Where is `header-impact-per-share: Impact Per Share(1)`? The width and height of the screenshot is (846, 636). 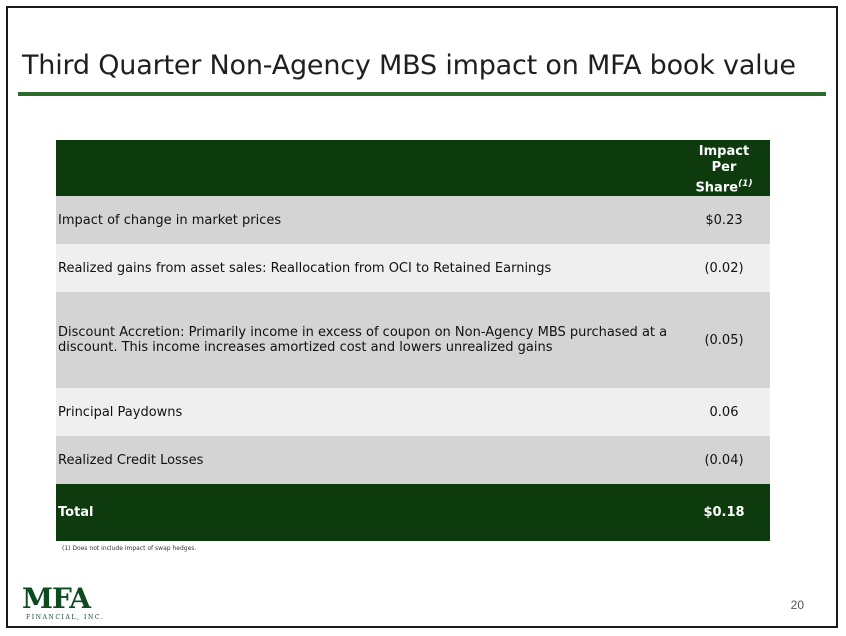
header-impact-per-share: Impact Per Share(1) is located at coordinates (725, 168).